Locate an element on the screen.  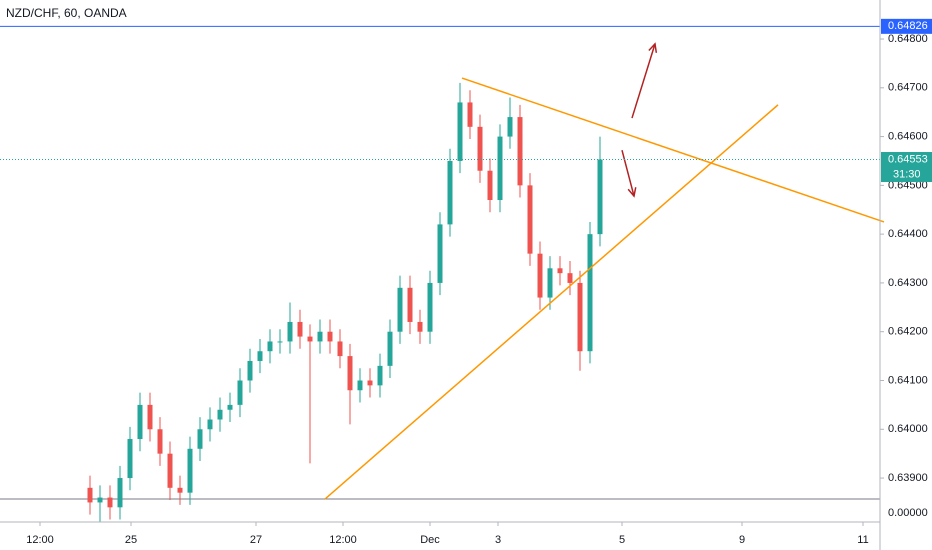
y-tick-label: 0.64800 is located at coordinates (908, 39).